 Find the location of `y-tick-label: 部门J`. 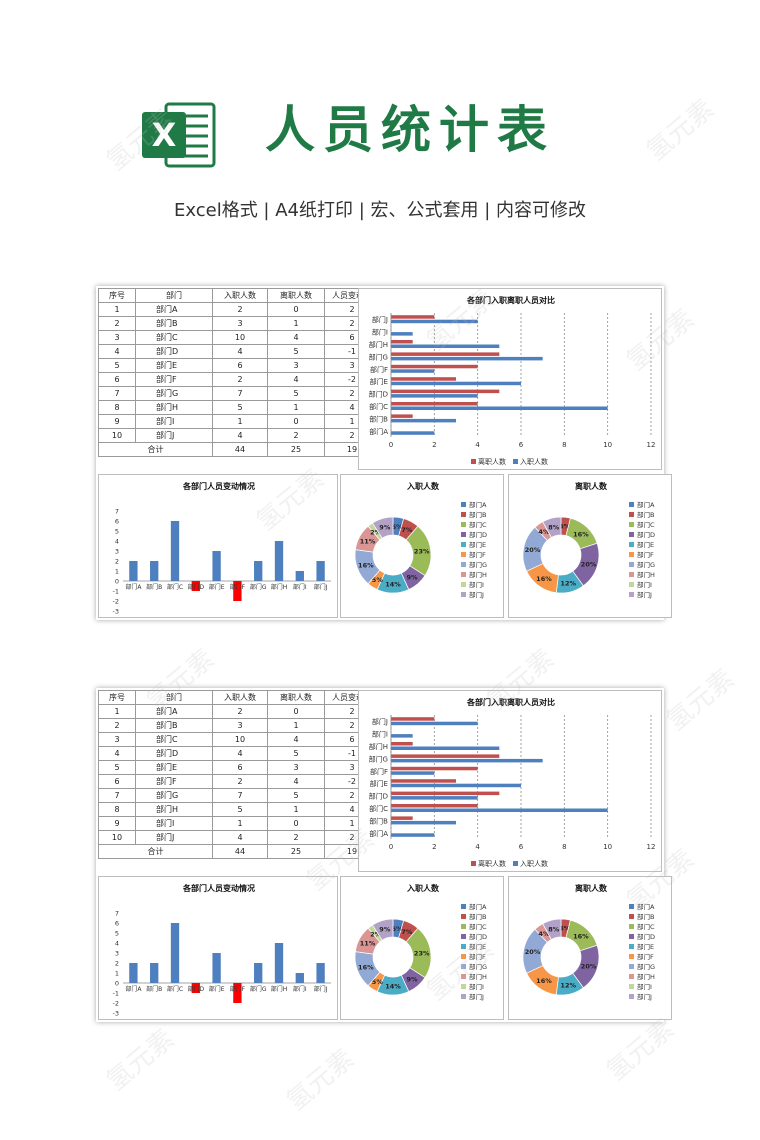

y-tick-label: 部门J is located at coordinates (380, 319).